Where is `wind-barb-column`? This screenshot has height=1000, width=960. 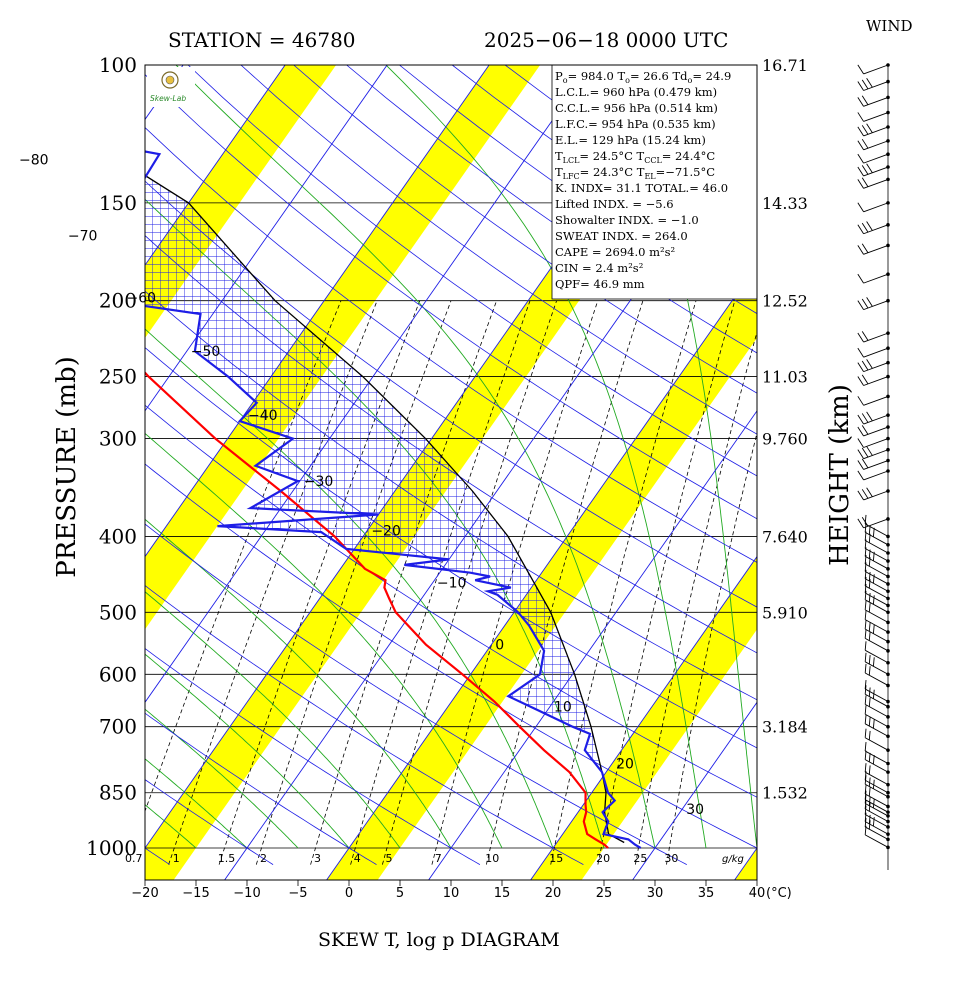 wind-barb-column is located at coordinates (873, 466).